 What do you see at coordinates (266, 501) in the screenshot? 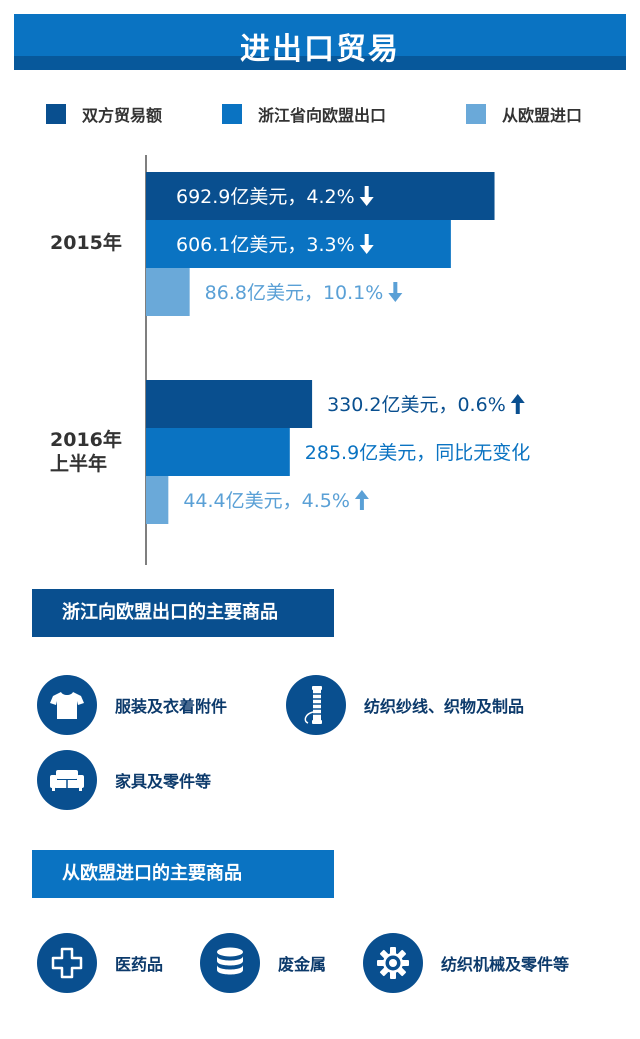
I see `data-label: 44.4亿美元，4.5%` at bounding box center [266, 501].